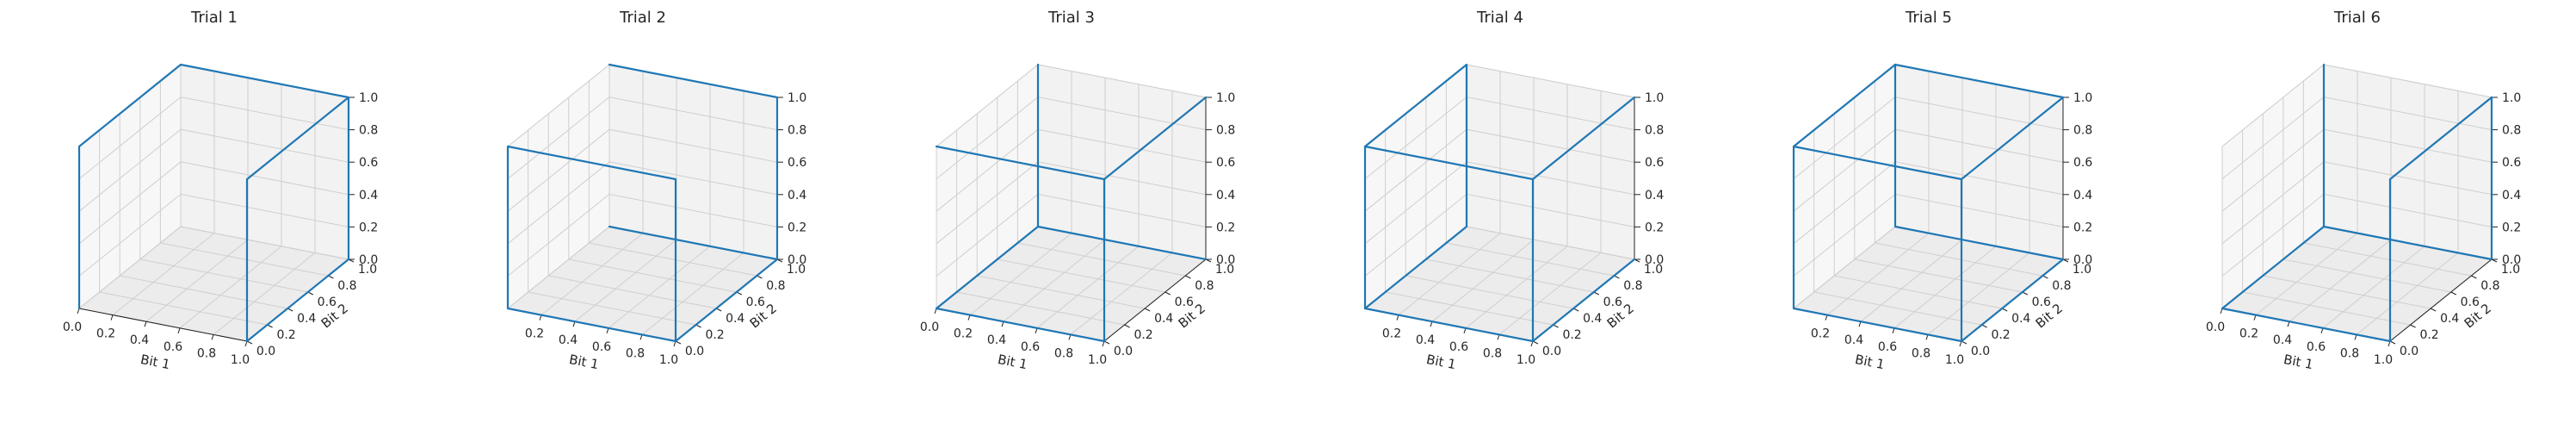 Image resolution: width=2576 pixels, height=442 pixels. What do you see at coordinates (1928, 18) in the screenshot?
I see `chart-title: Trial 5` at bounding box center [1928, 18].